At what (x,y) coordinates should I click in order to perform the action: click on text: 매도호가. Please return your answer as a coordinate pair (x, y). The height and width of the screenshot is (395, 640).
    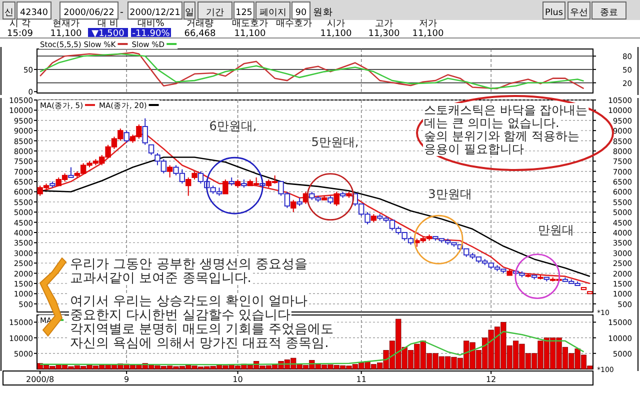
    Looking at the image, I should click on (250, 24).